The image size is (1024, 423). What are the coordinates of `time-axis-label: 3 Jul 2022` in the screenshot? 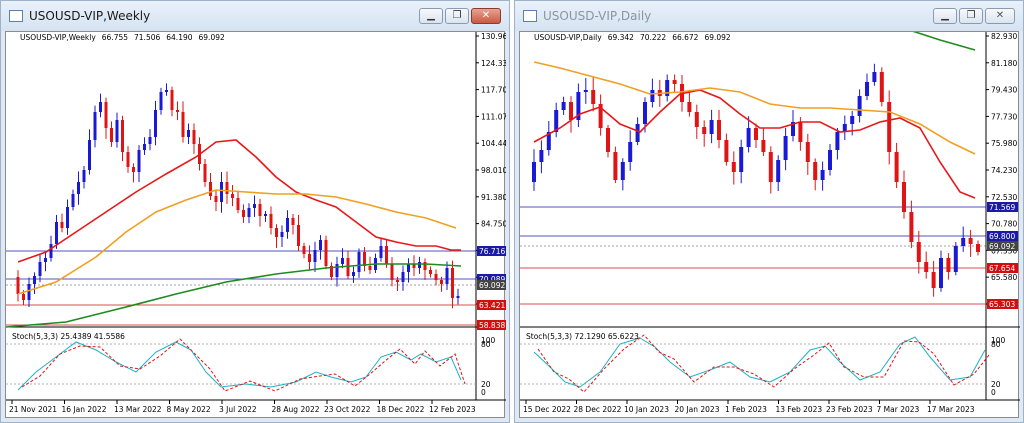 It's located at (238, 409).